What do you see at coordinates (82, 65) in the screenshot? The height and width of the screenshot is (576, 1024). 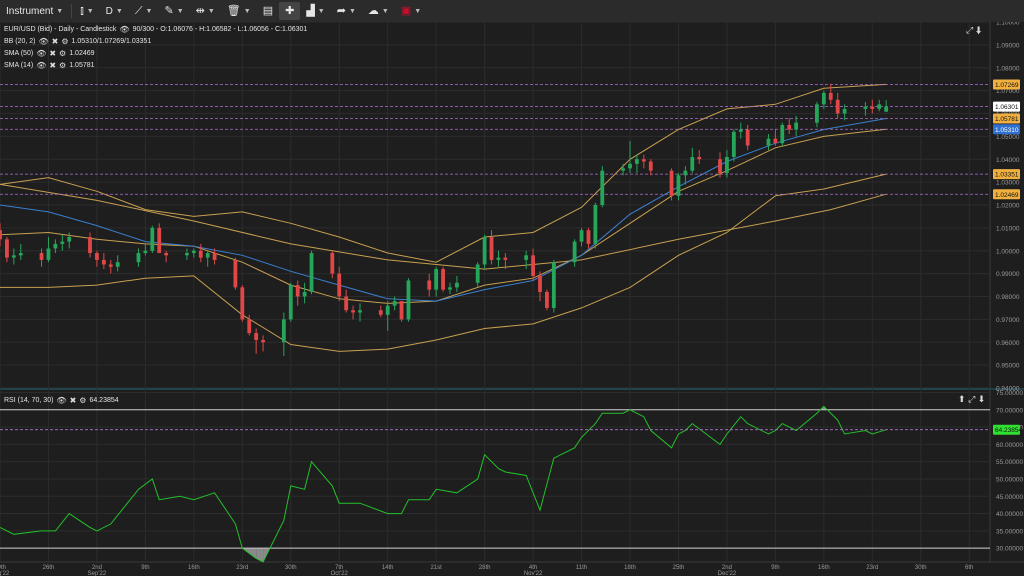 I see `legend-sma14-value: 1.05781` at bounding box center [82, 65].